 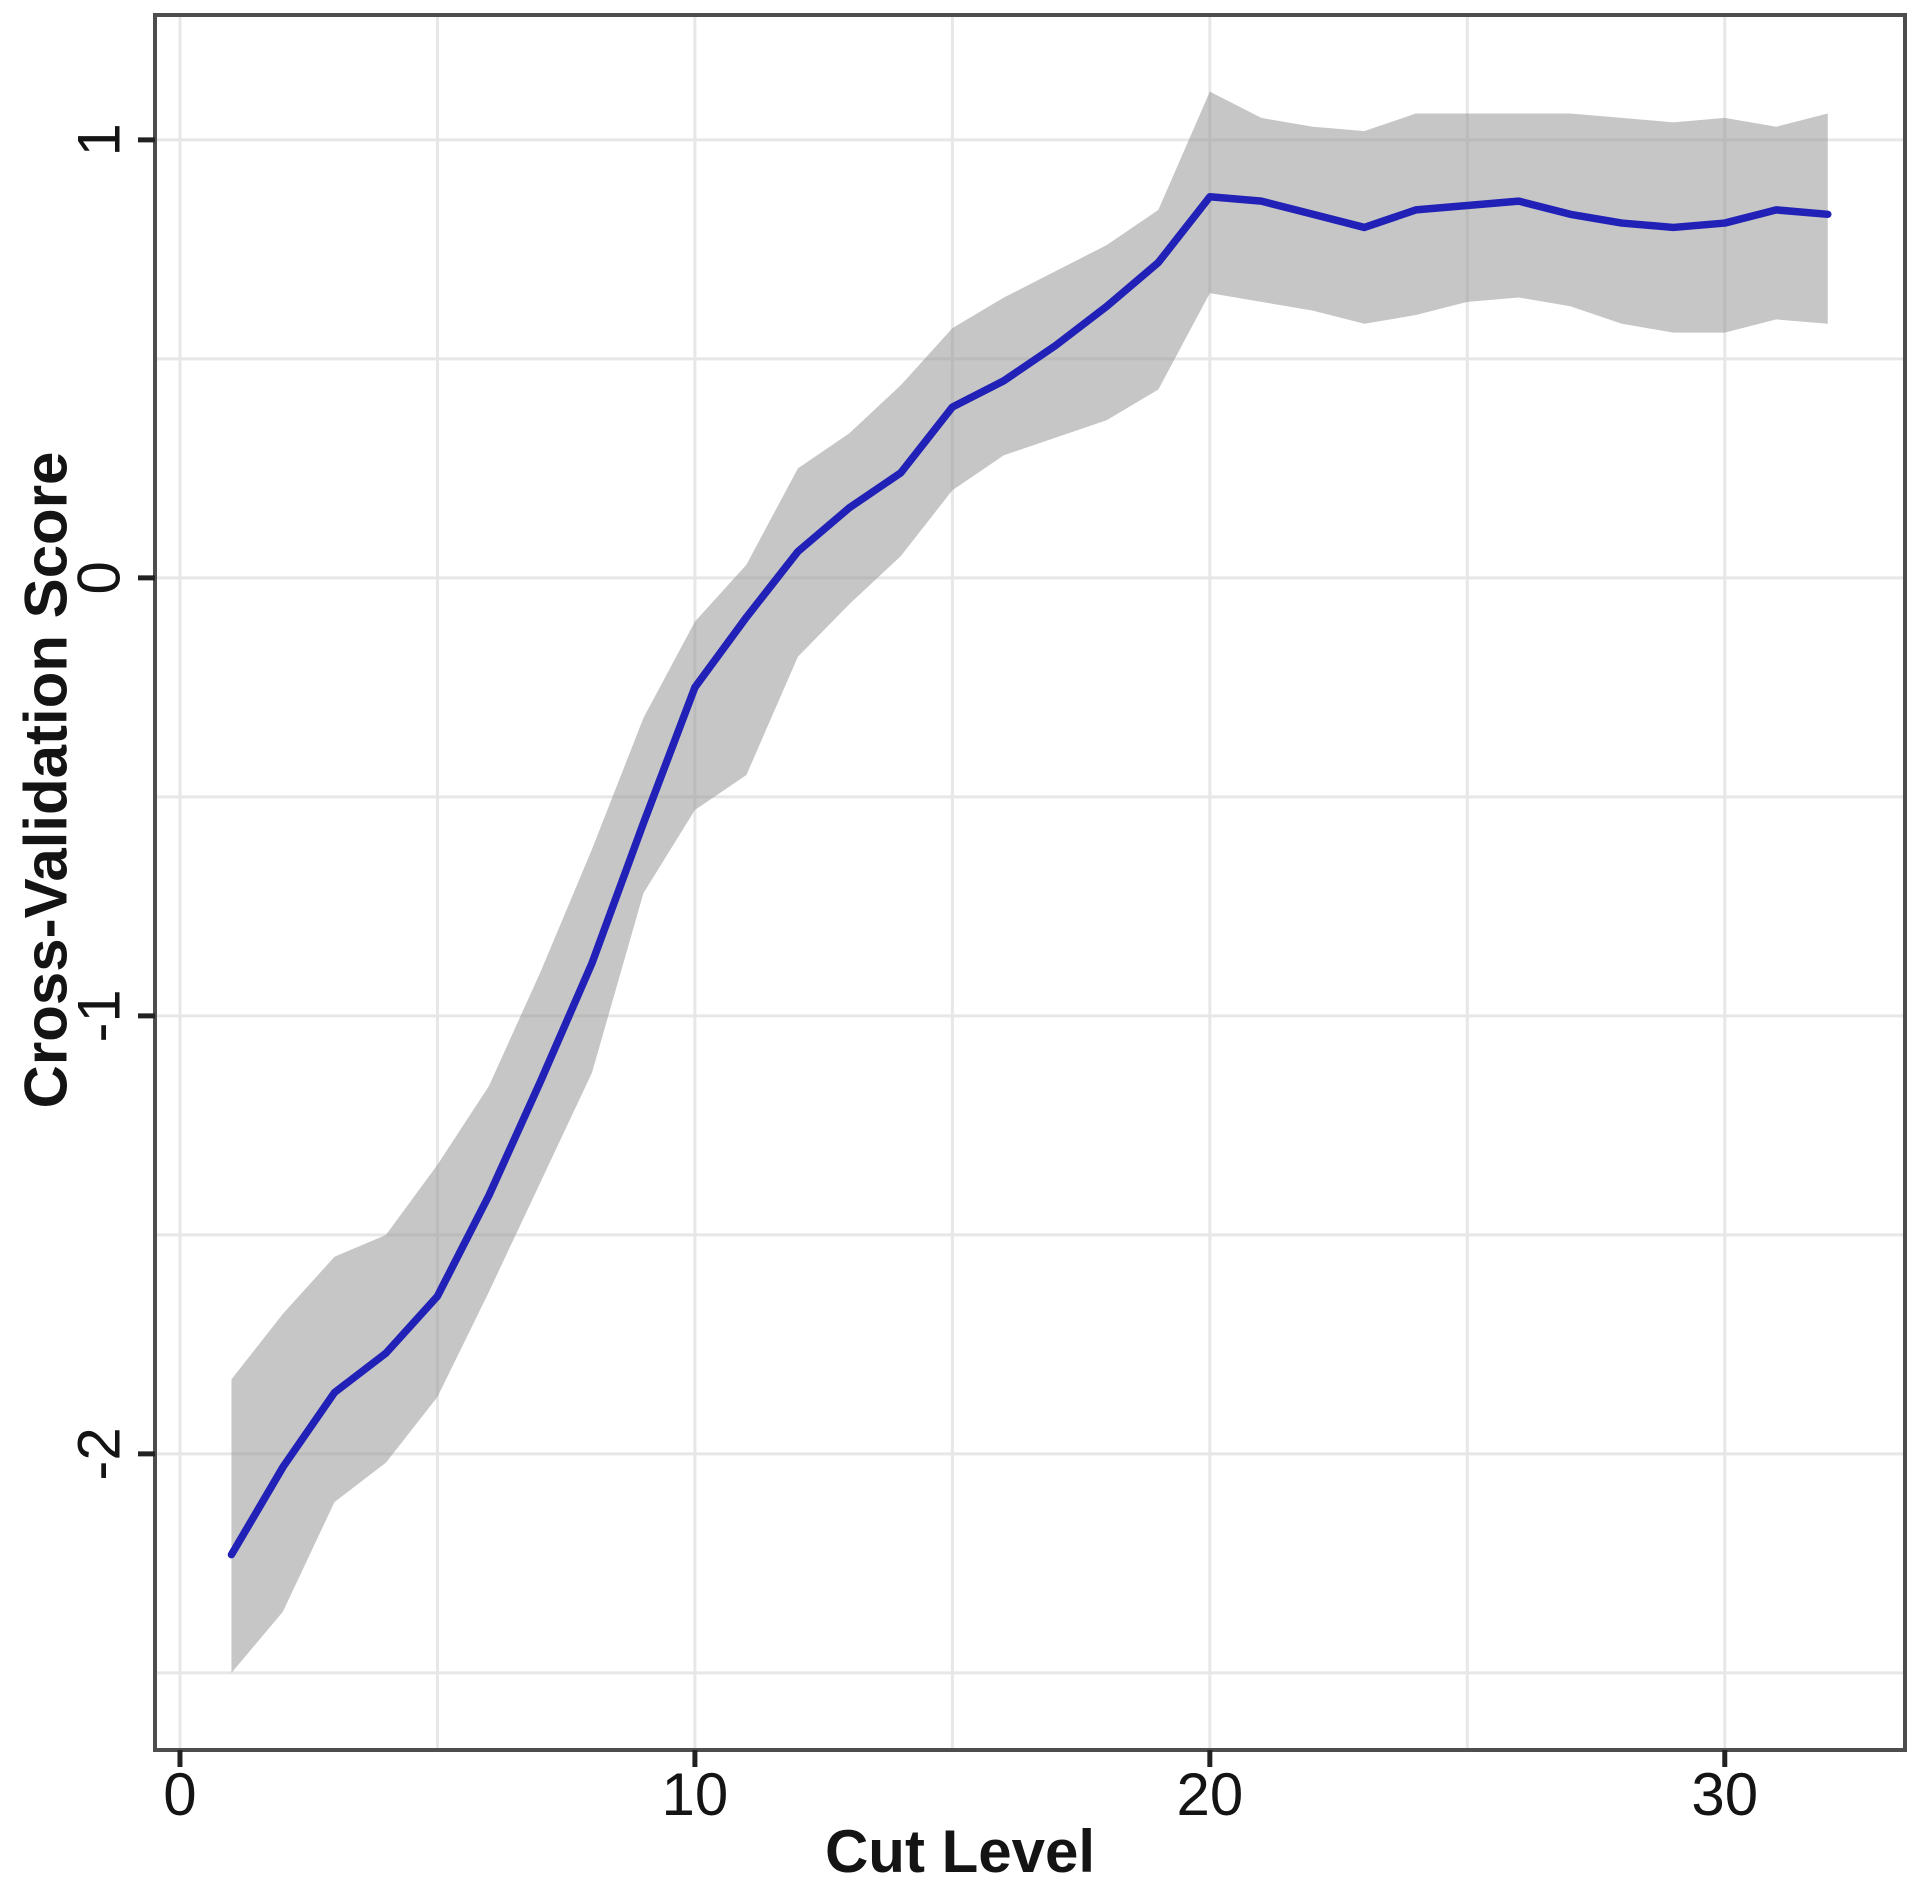 I want to click on x-tick-label: 30, so click(x=1724, y=1794).